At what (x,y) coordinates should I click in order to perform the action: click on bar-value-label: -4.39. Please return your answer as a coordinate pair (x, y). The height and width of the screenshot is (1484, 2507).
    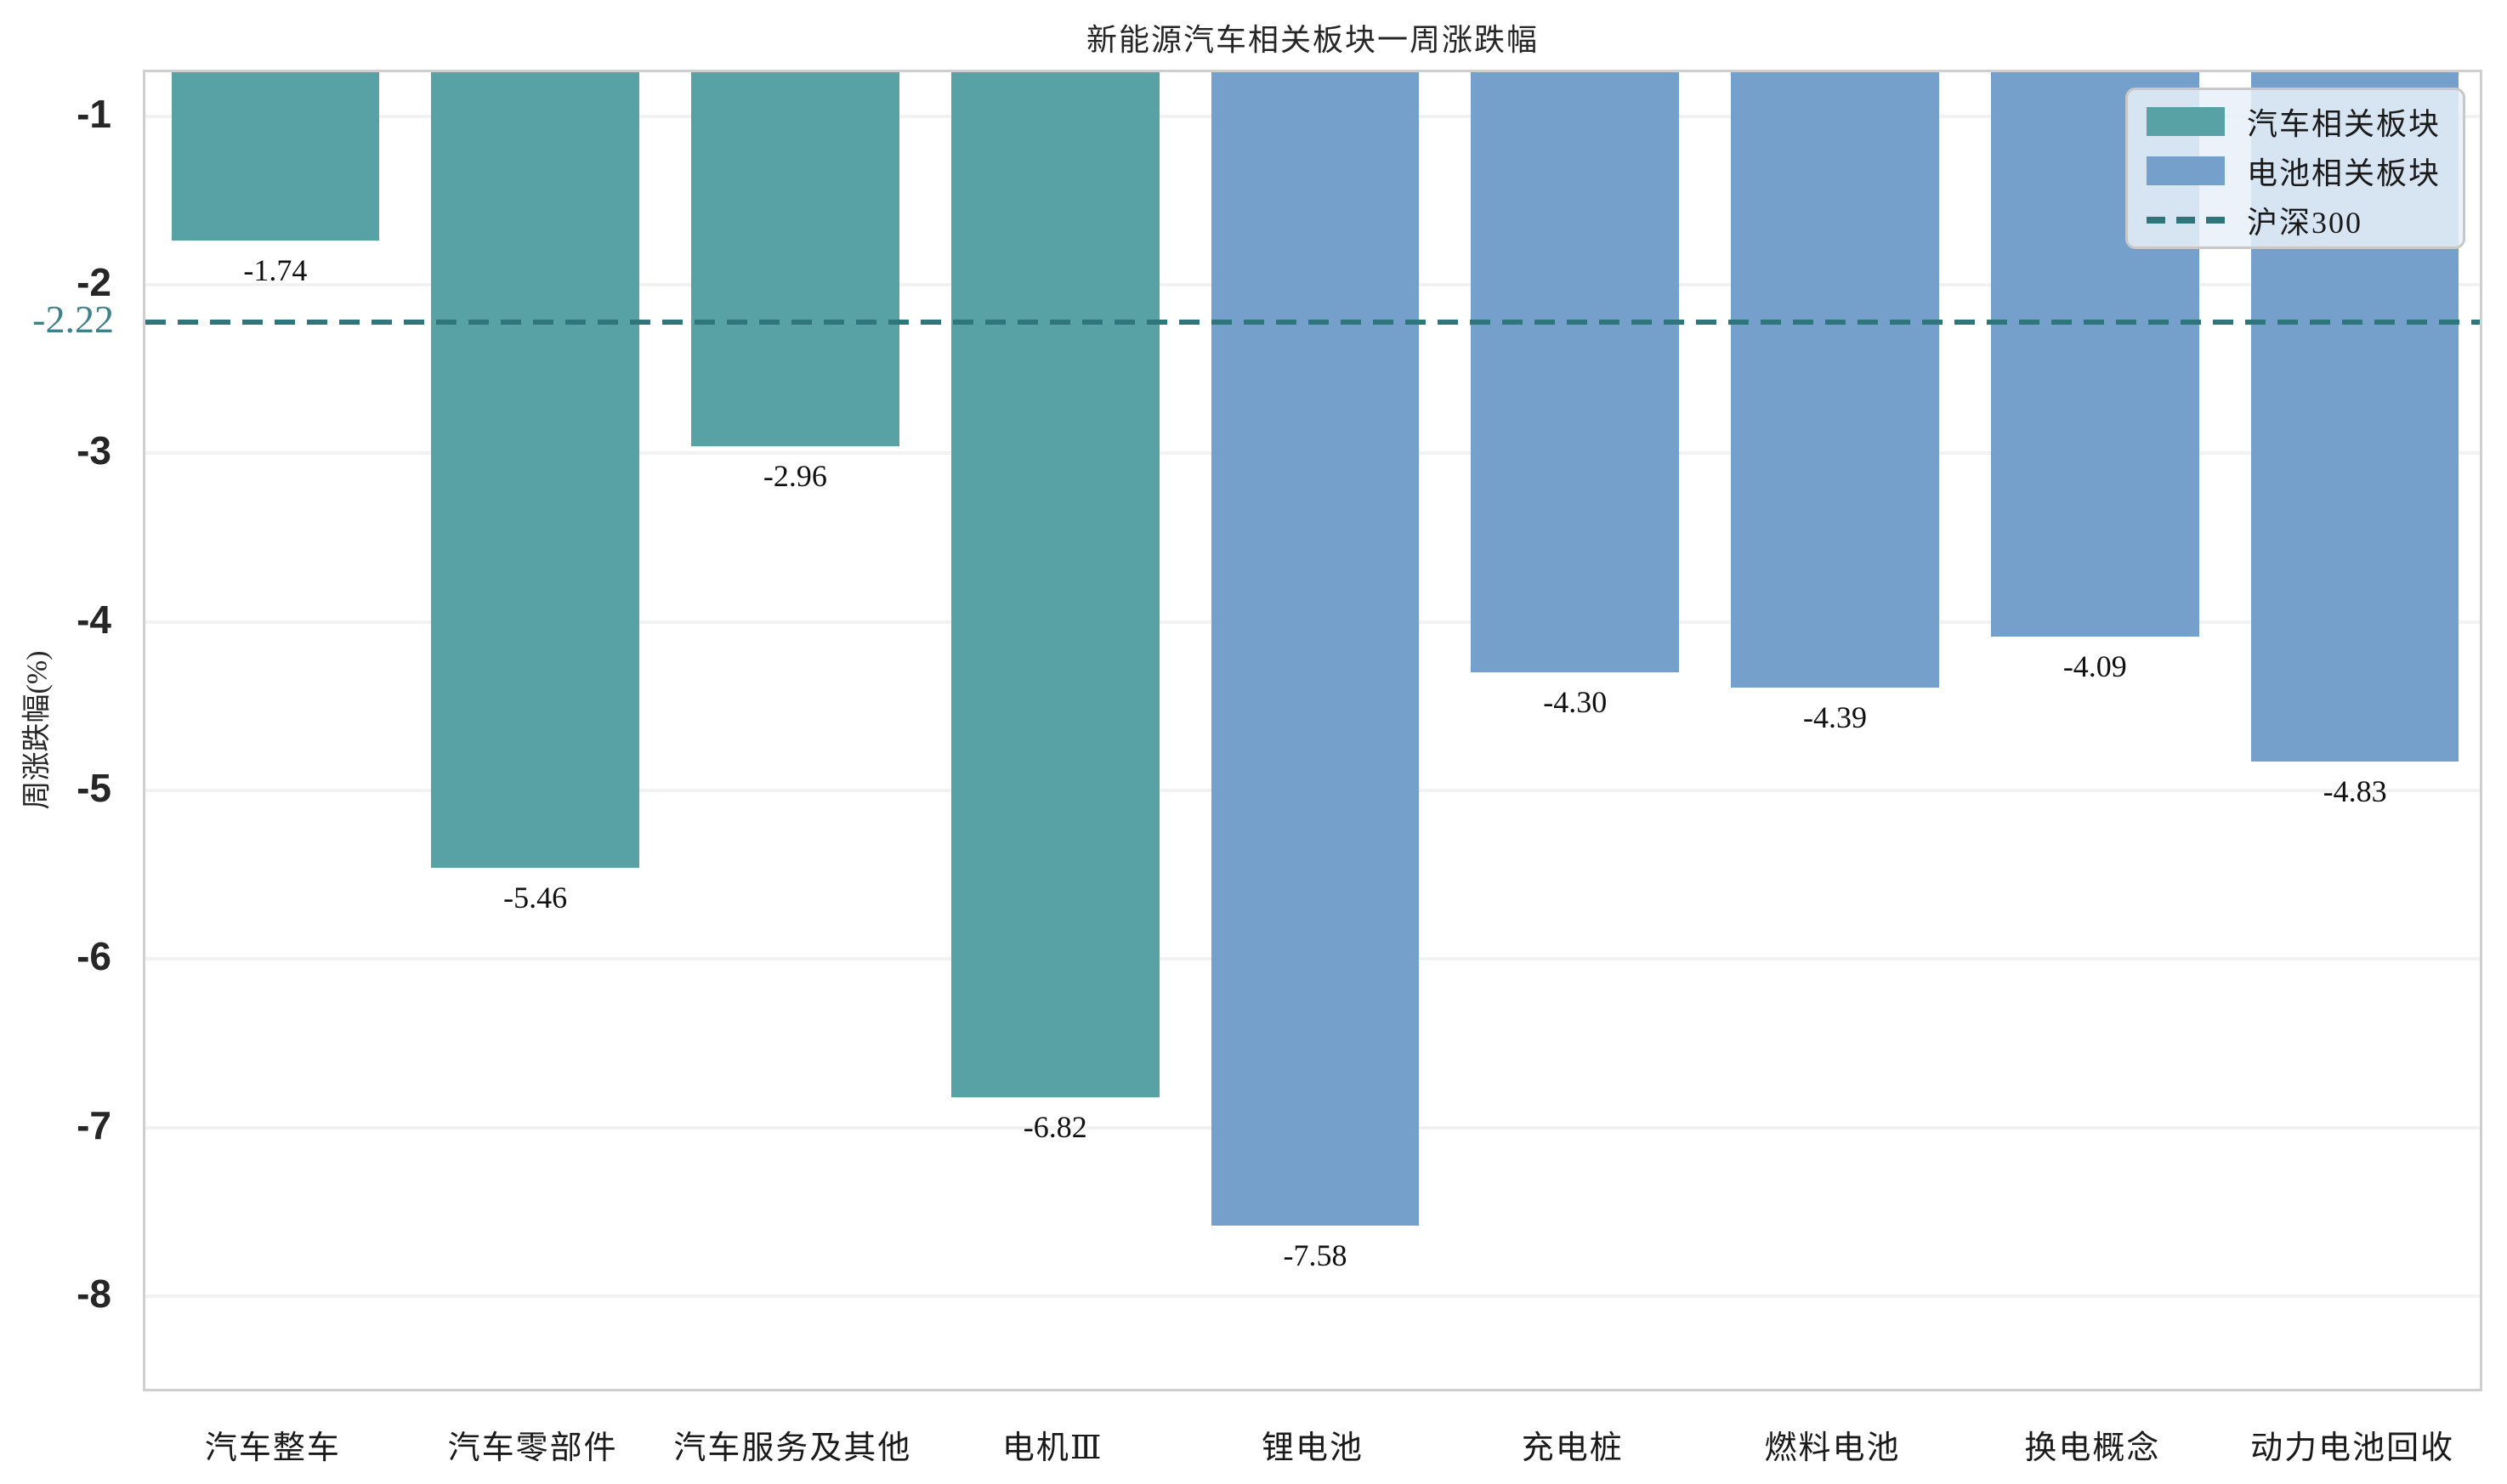
    Looking at the image, I should click on (1835, 717).